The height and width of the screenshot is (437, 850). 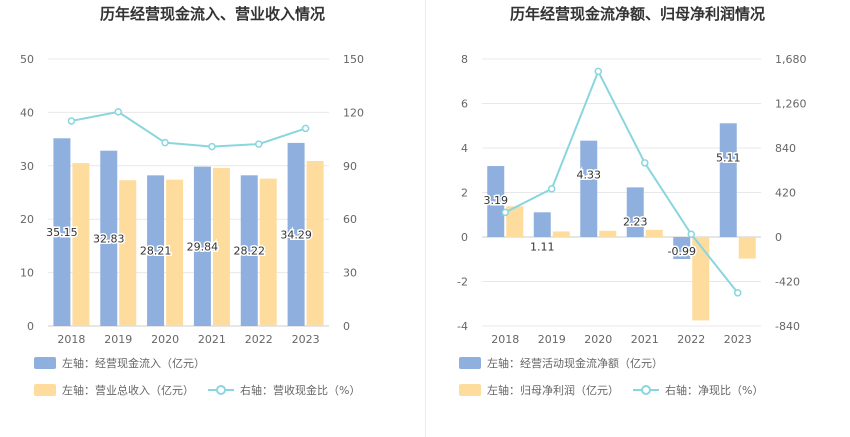 I want to click on legend-item-bar2: 左轴：营业总收入（亿元）, so click(x=114, y=390).